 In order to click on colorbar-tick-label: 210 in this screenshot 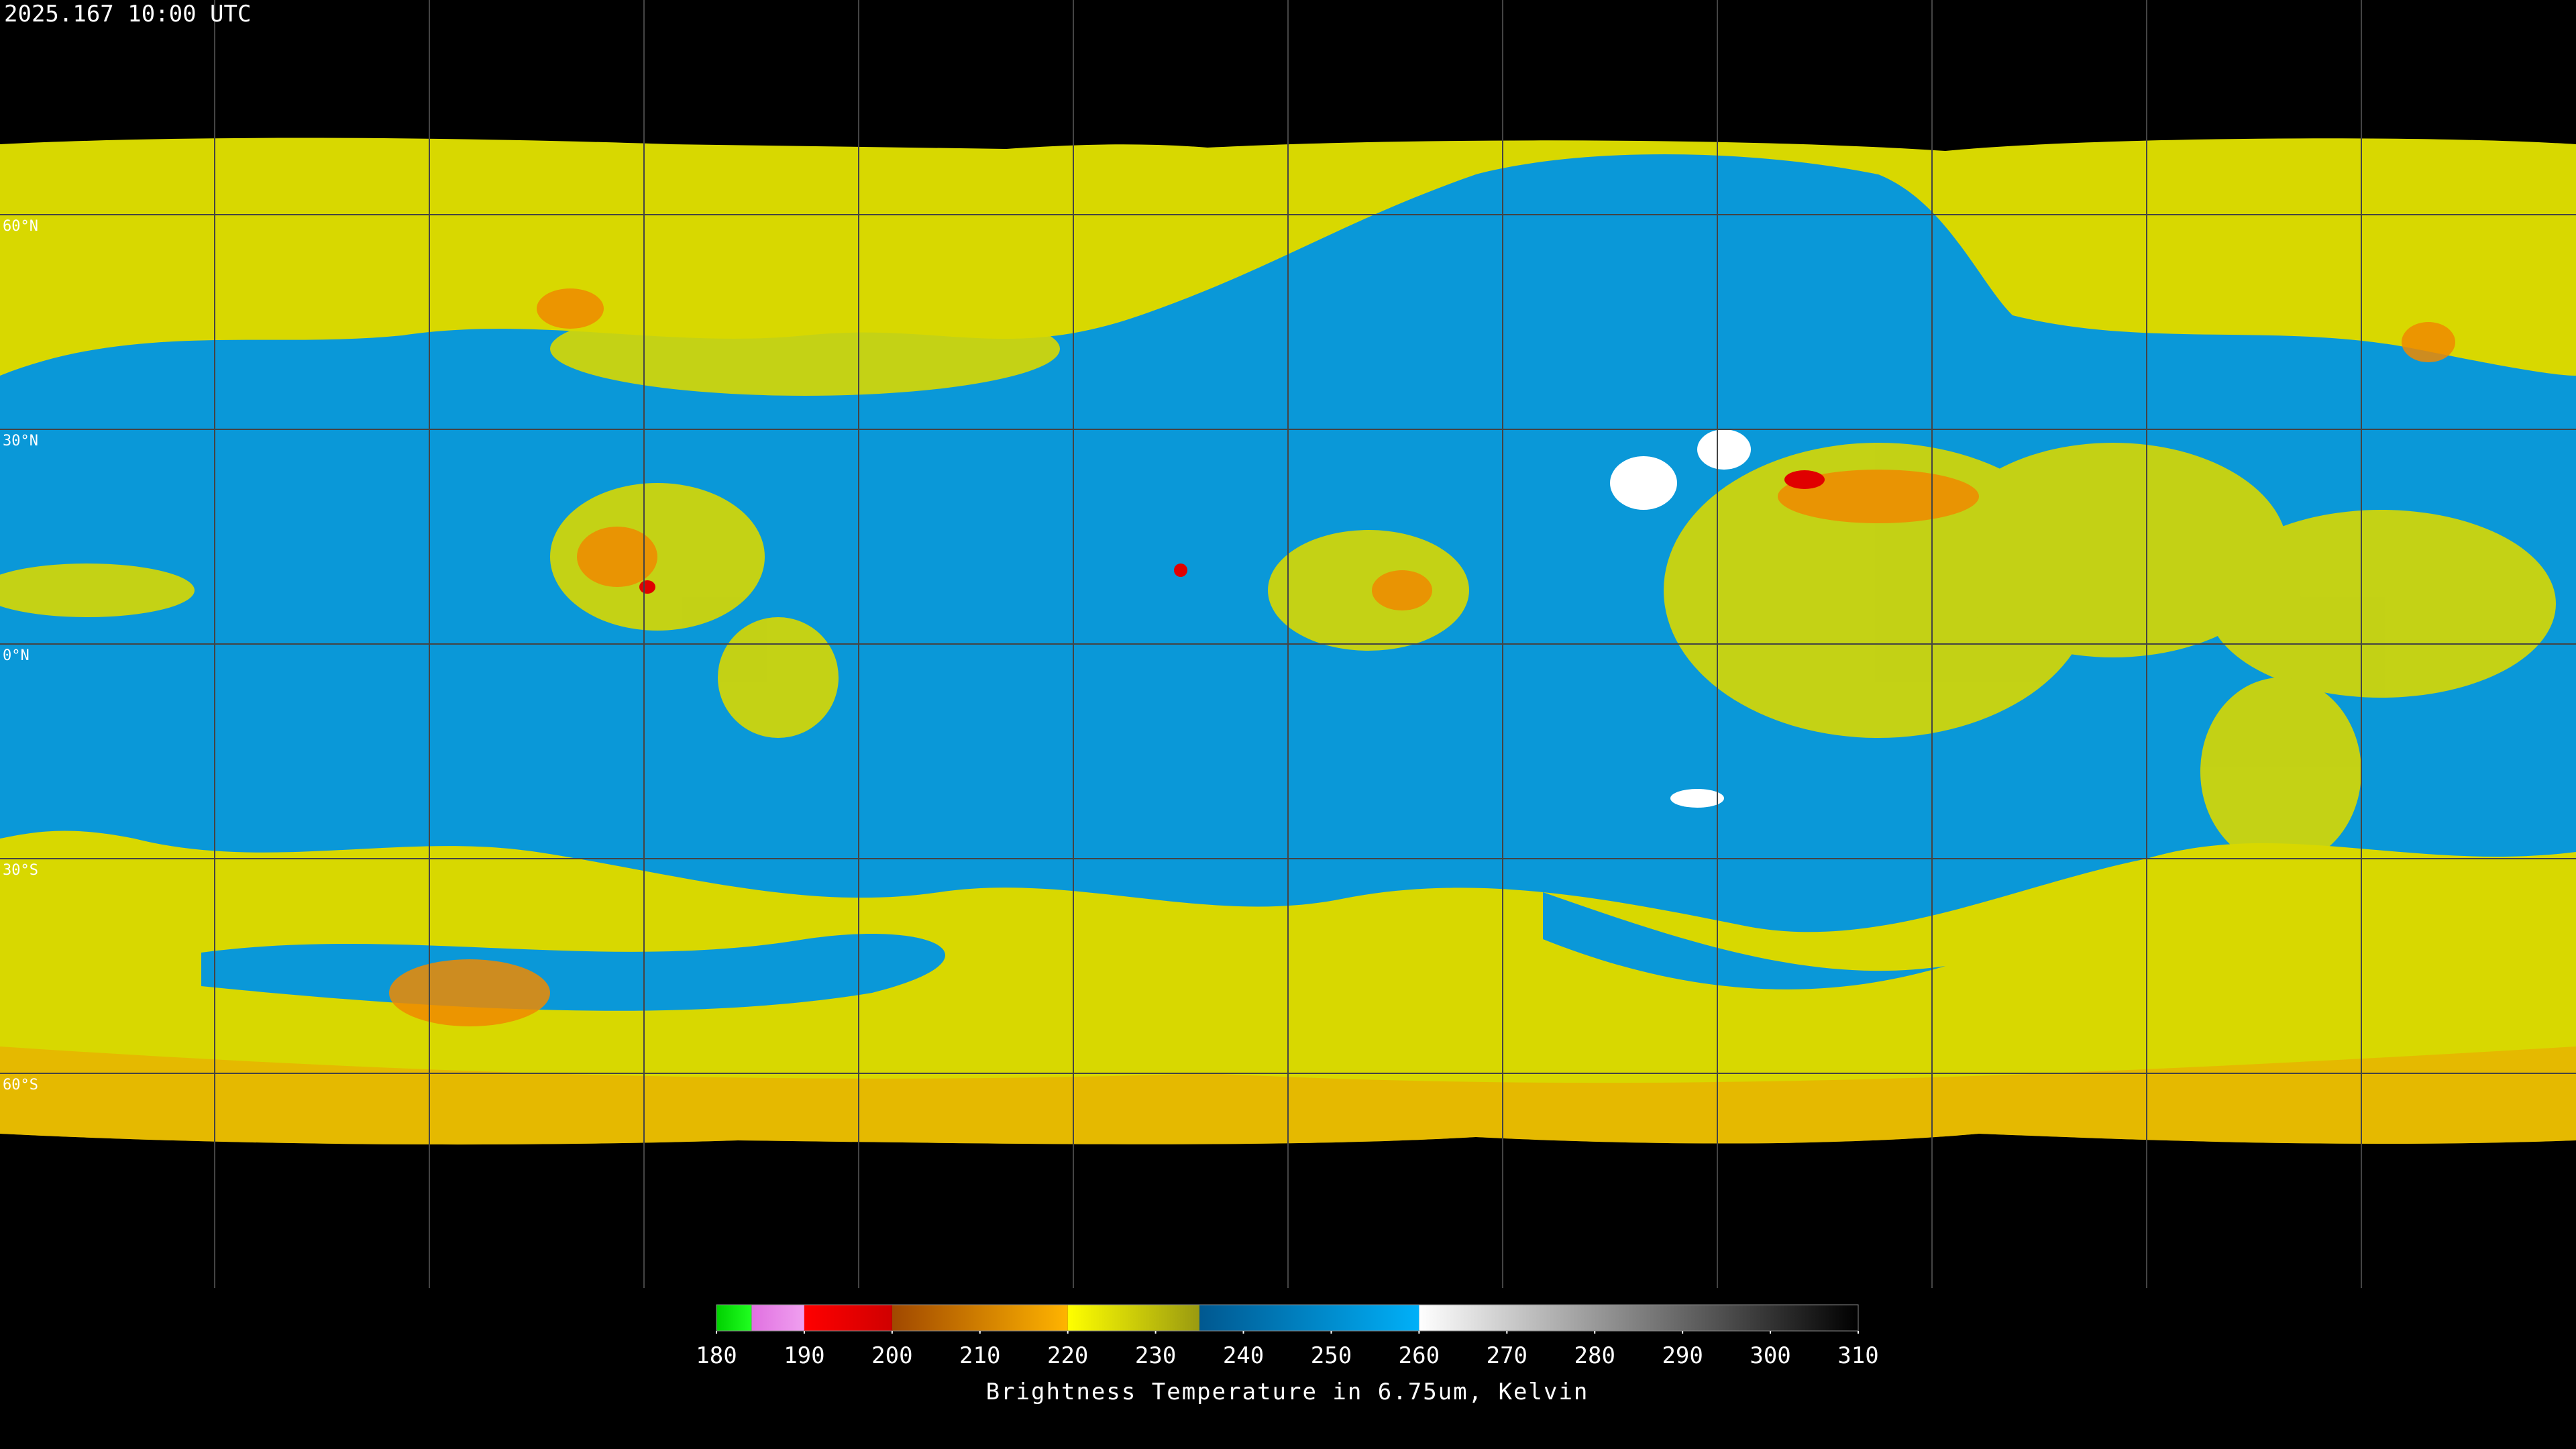, I will do `click(979, 1355)`.